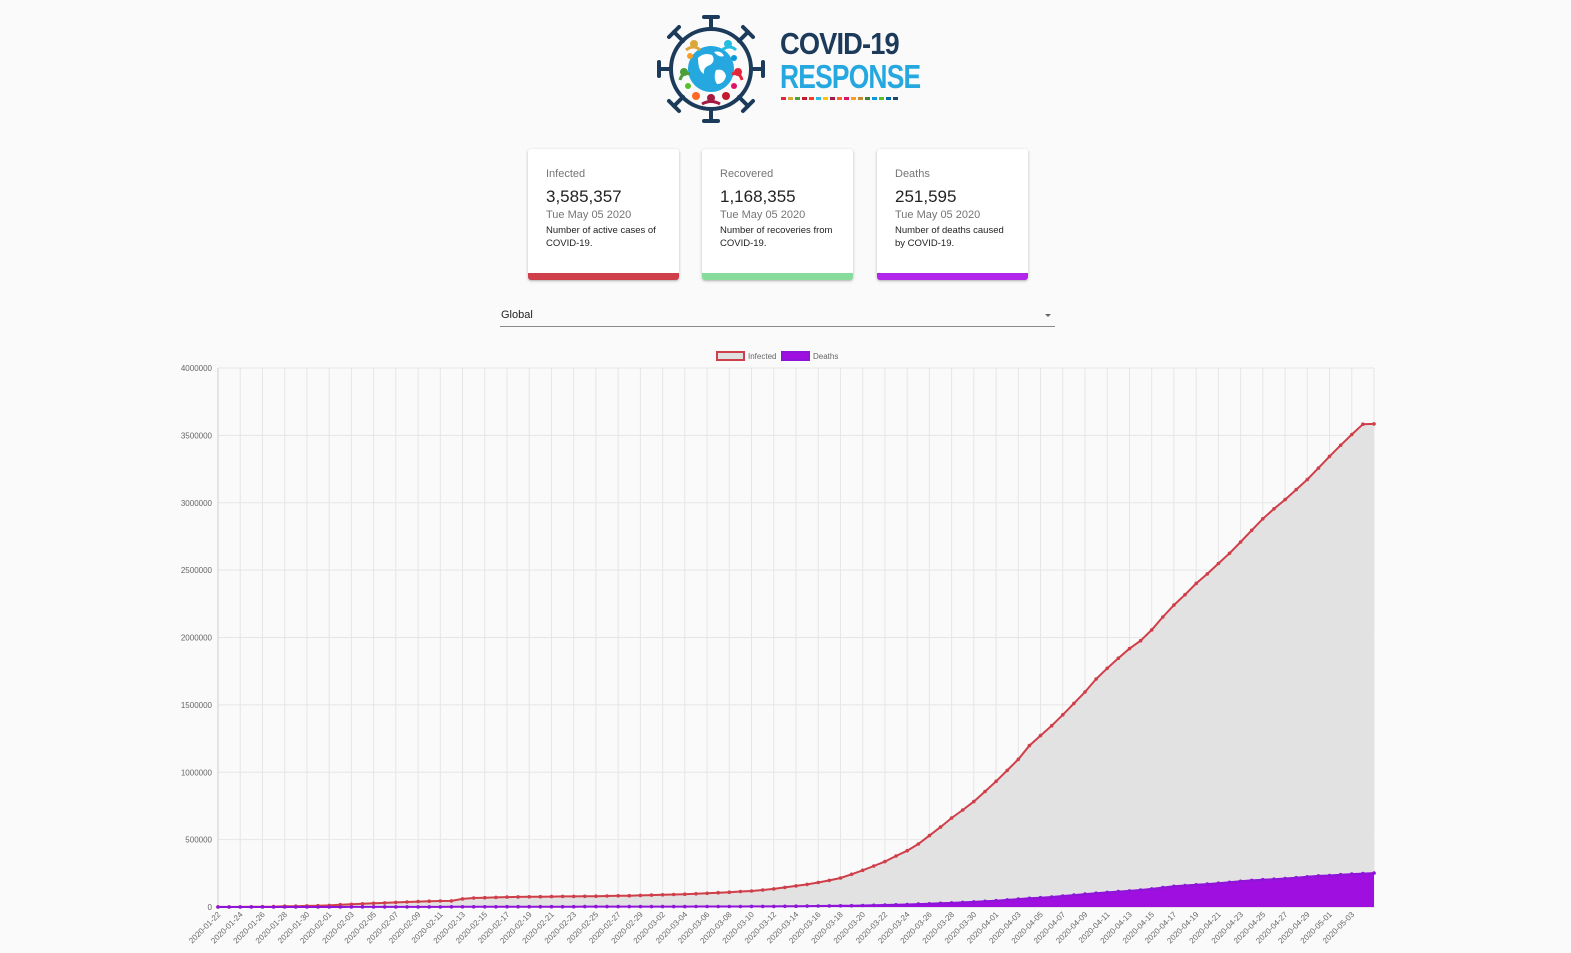 This screenshot has height=953, width=1571. I want to click on card-value: 251,595, so click(926, 196).